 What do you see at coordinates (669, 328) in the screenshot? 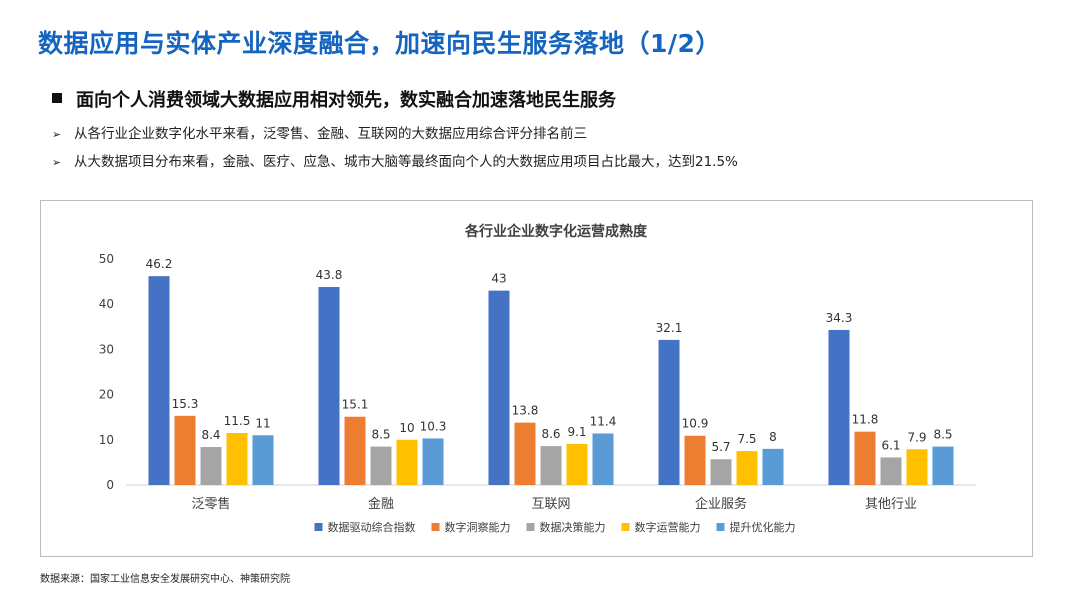
I see `data-label: 32.1` at bounding box center [669, 328].